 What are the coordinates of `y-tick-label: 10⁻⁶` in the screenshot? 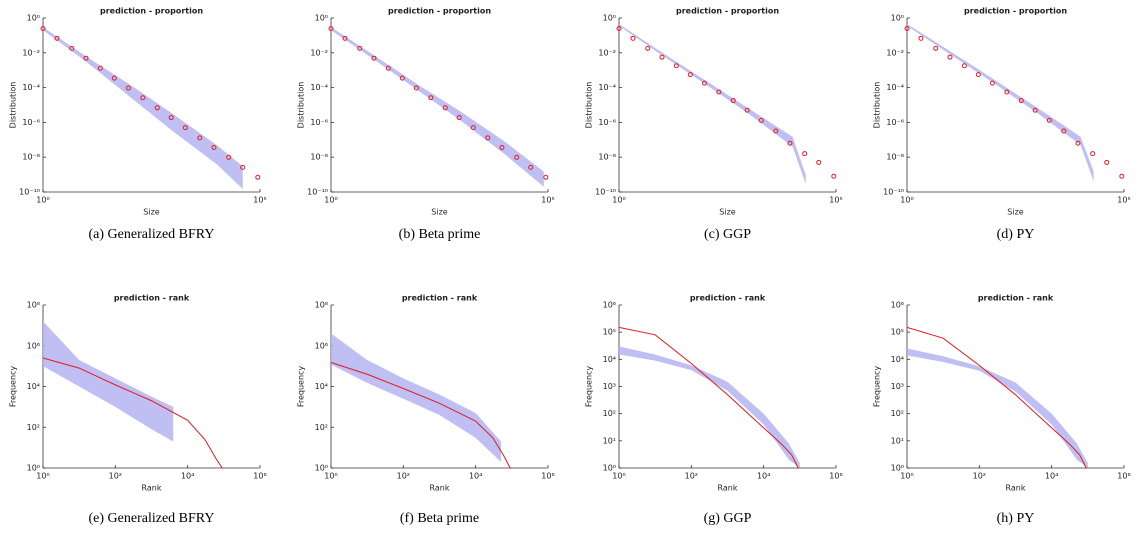 It's located at (607, 122).